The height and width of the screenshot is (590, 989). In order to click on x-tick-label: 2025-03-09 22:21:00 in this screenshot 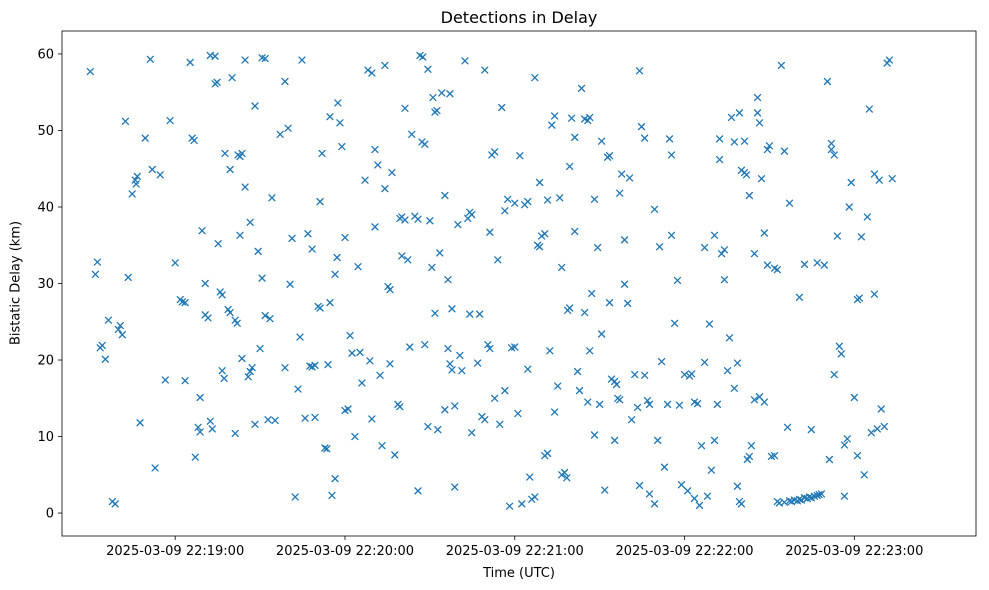, I will do `click(515, 551)`.